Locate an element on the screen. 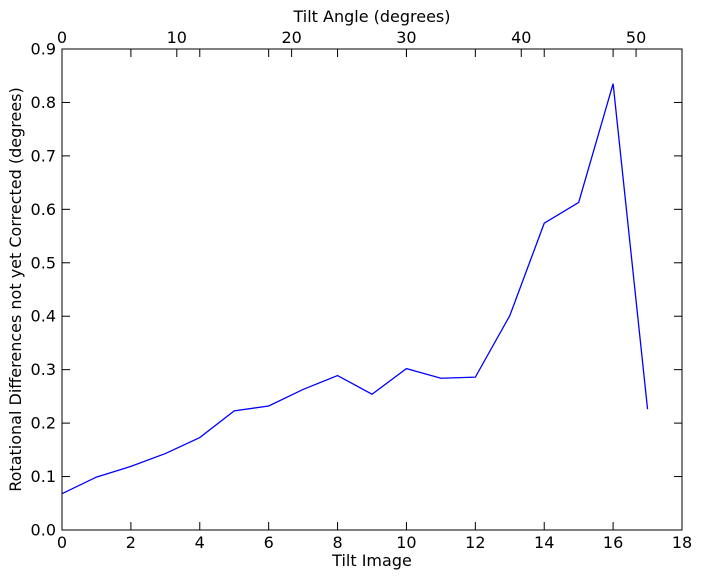 This screenshot has height=579, width=701. y-tick-label: 0.6 is located at coordinates (43, 209).